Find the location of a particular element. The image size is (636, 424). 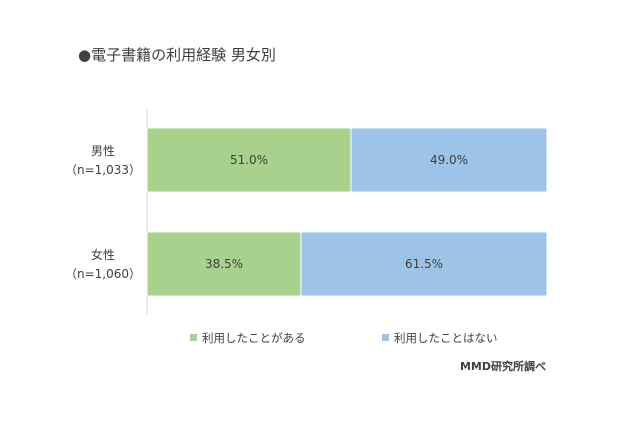

legend-label-1: 利用したことはない is located at coordinates (446, 338).